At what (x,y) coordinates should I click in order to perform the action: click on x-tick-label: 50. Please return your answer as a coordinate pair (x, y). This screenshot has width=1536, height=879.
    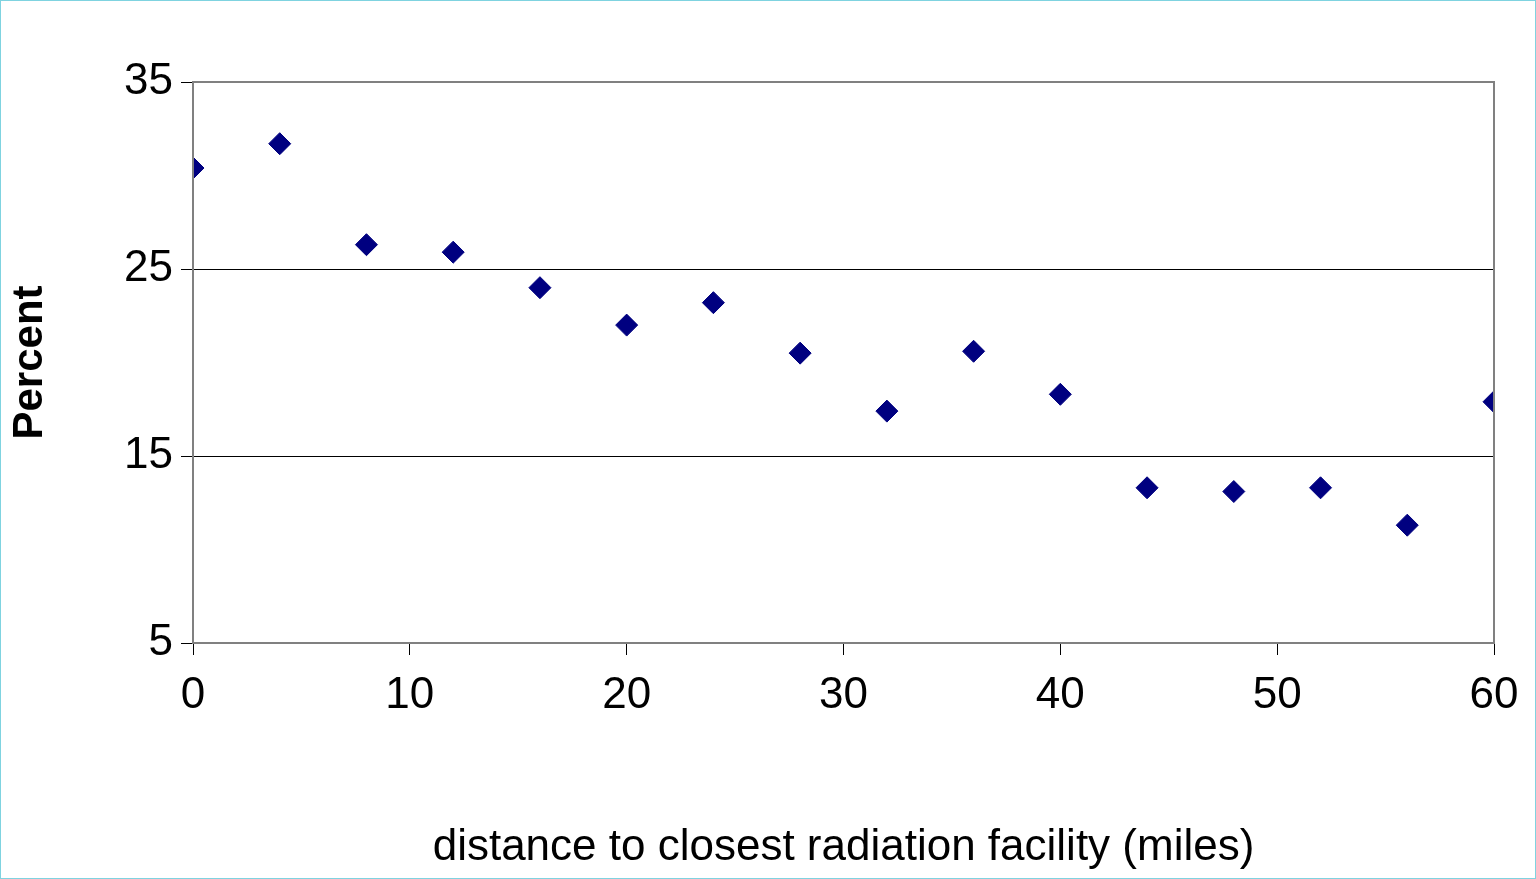
    Looking at the image, I should click on (1277, 692).